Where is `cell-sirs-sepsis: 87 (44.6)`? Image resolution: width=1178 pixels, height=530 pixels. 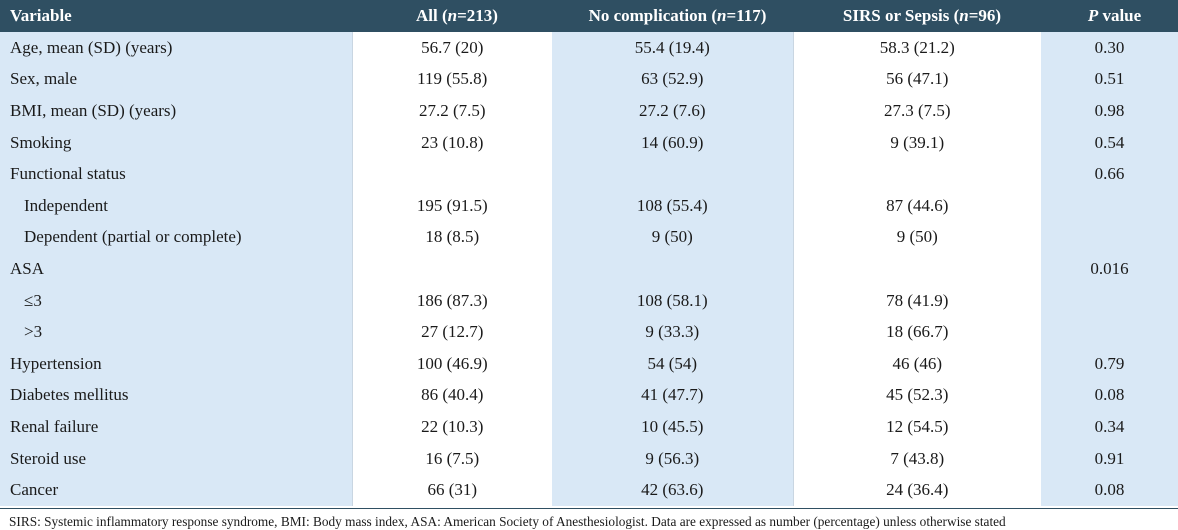 cell-sirs-sepsis: 87 (44.6) is located at coordinates (917, 205).